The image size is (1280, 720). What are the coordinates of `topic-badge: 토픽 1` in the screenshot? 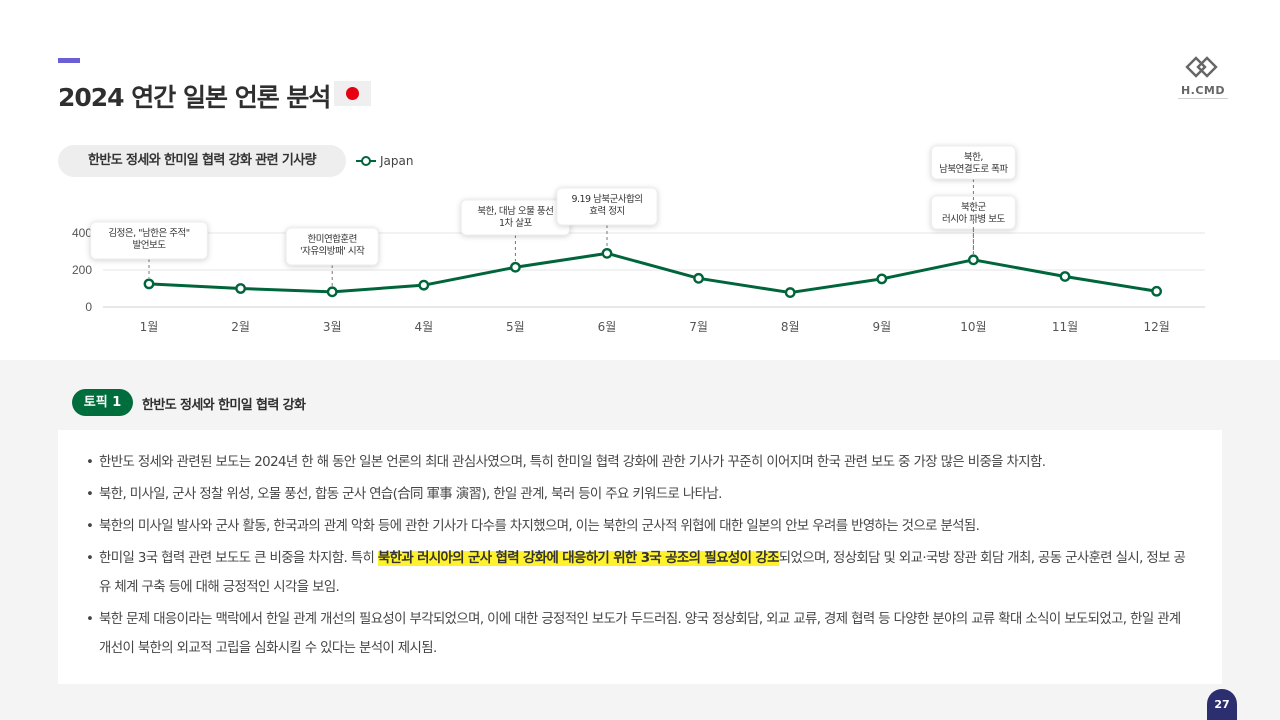 It's located at (102, 402).